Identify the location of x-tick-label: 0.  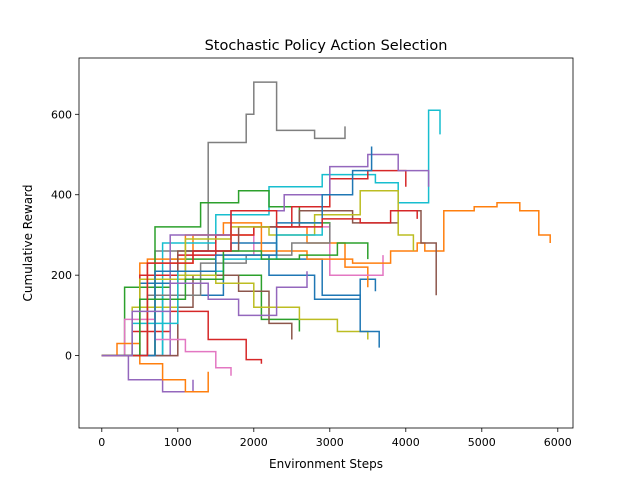
(101, 442).